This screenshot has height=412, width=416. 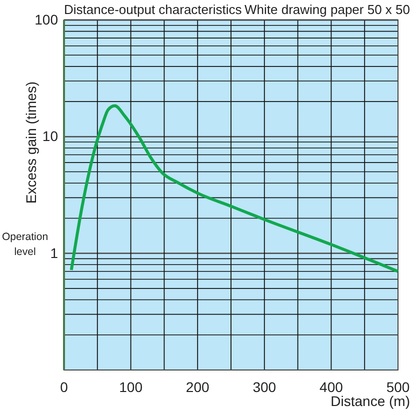 What do you see at coordinates (54, 252) in the screenshot?
I see `y-tick-label: 1` at bounding box center [54, 252].